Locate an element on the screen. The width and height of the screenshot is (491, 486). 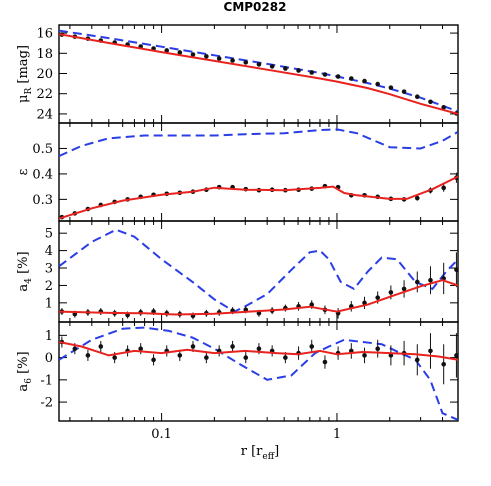
x-tick-label: 0.1 is located at coordinates (161, 434).